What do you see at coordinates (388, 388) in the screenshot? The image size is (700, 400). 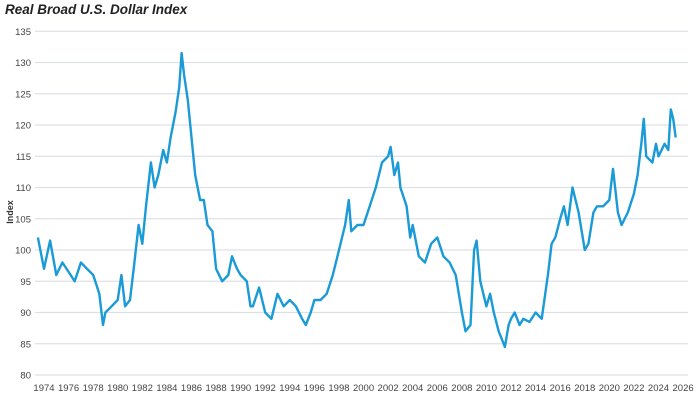 I see `x-tick-label: 2002` at bounding box center [388, 388].